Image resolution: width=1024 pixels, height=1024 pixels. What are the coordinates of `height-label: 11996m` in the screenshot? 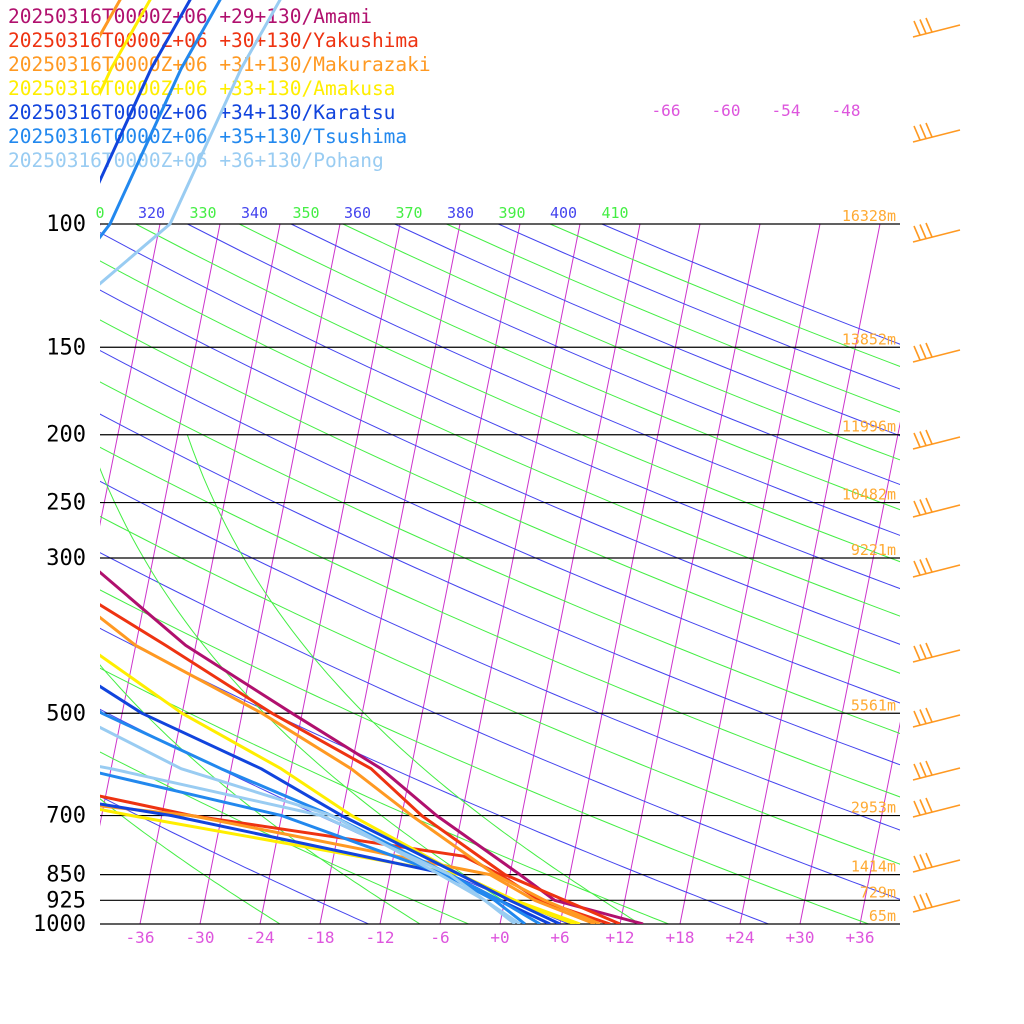 It's located at (869, 427).